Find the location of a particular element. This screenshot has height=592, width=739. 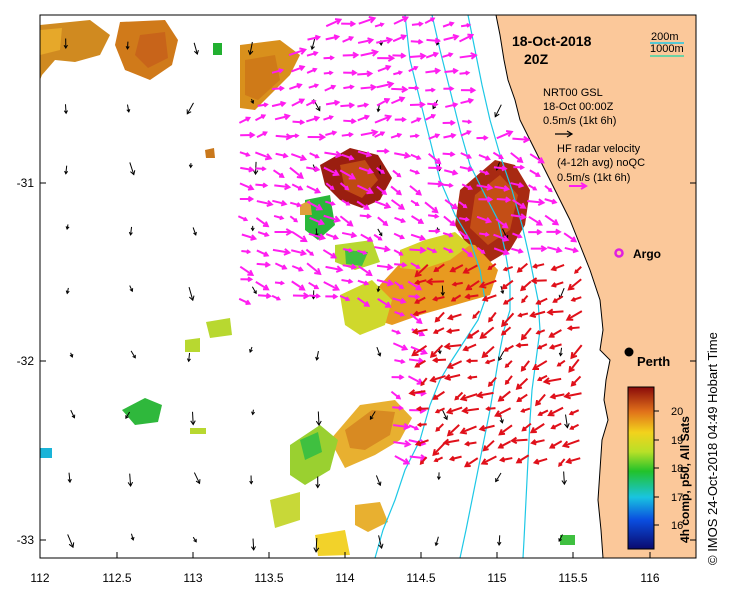

model-legend-name: NRT00 GSL is located at coordinates (573, 93).